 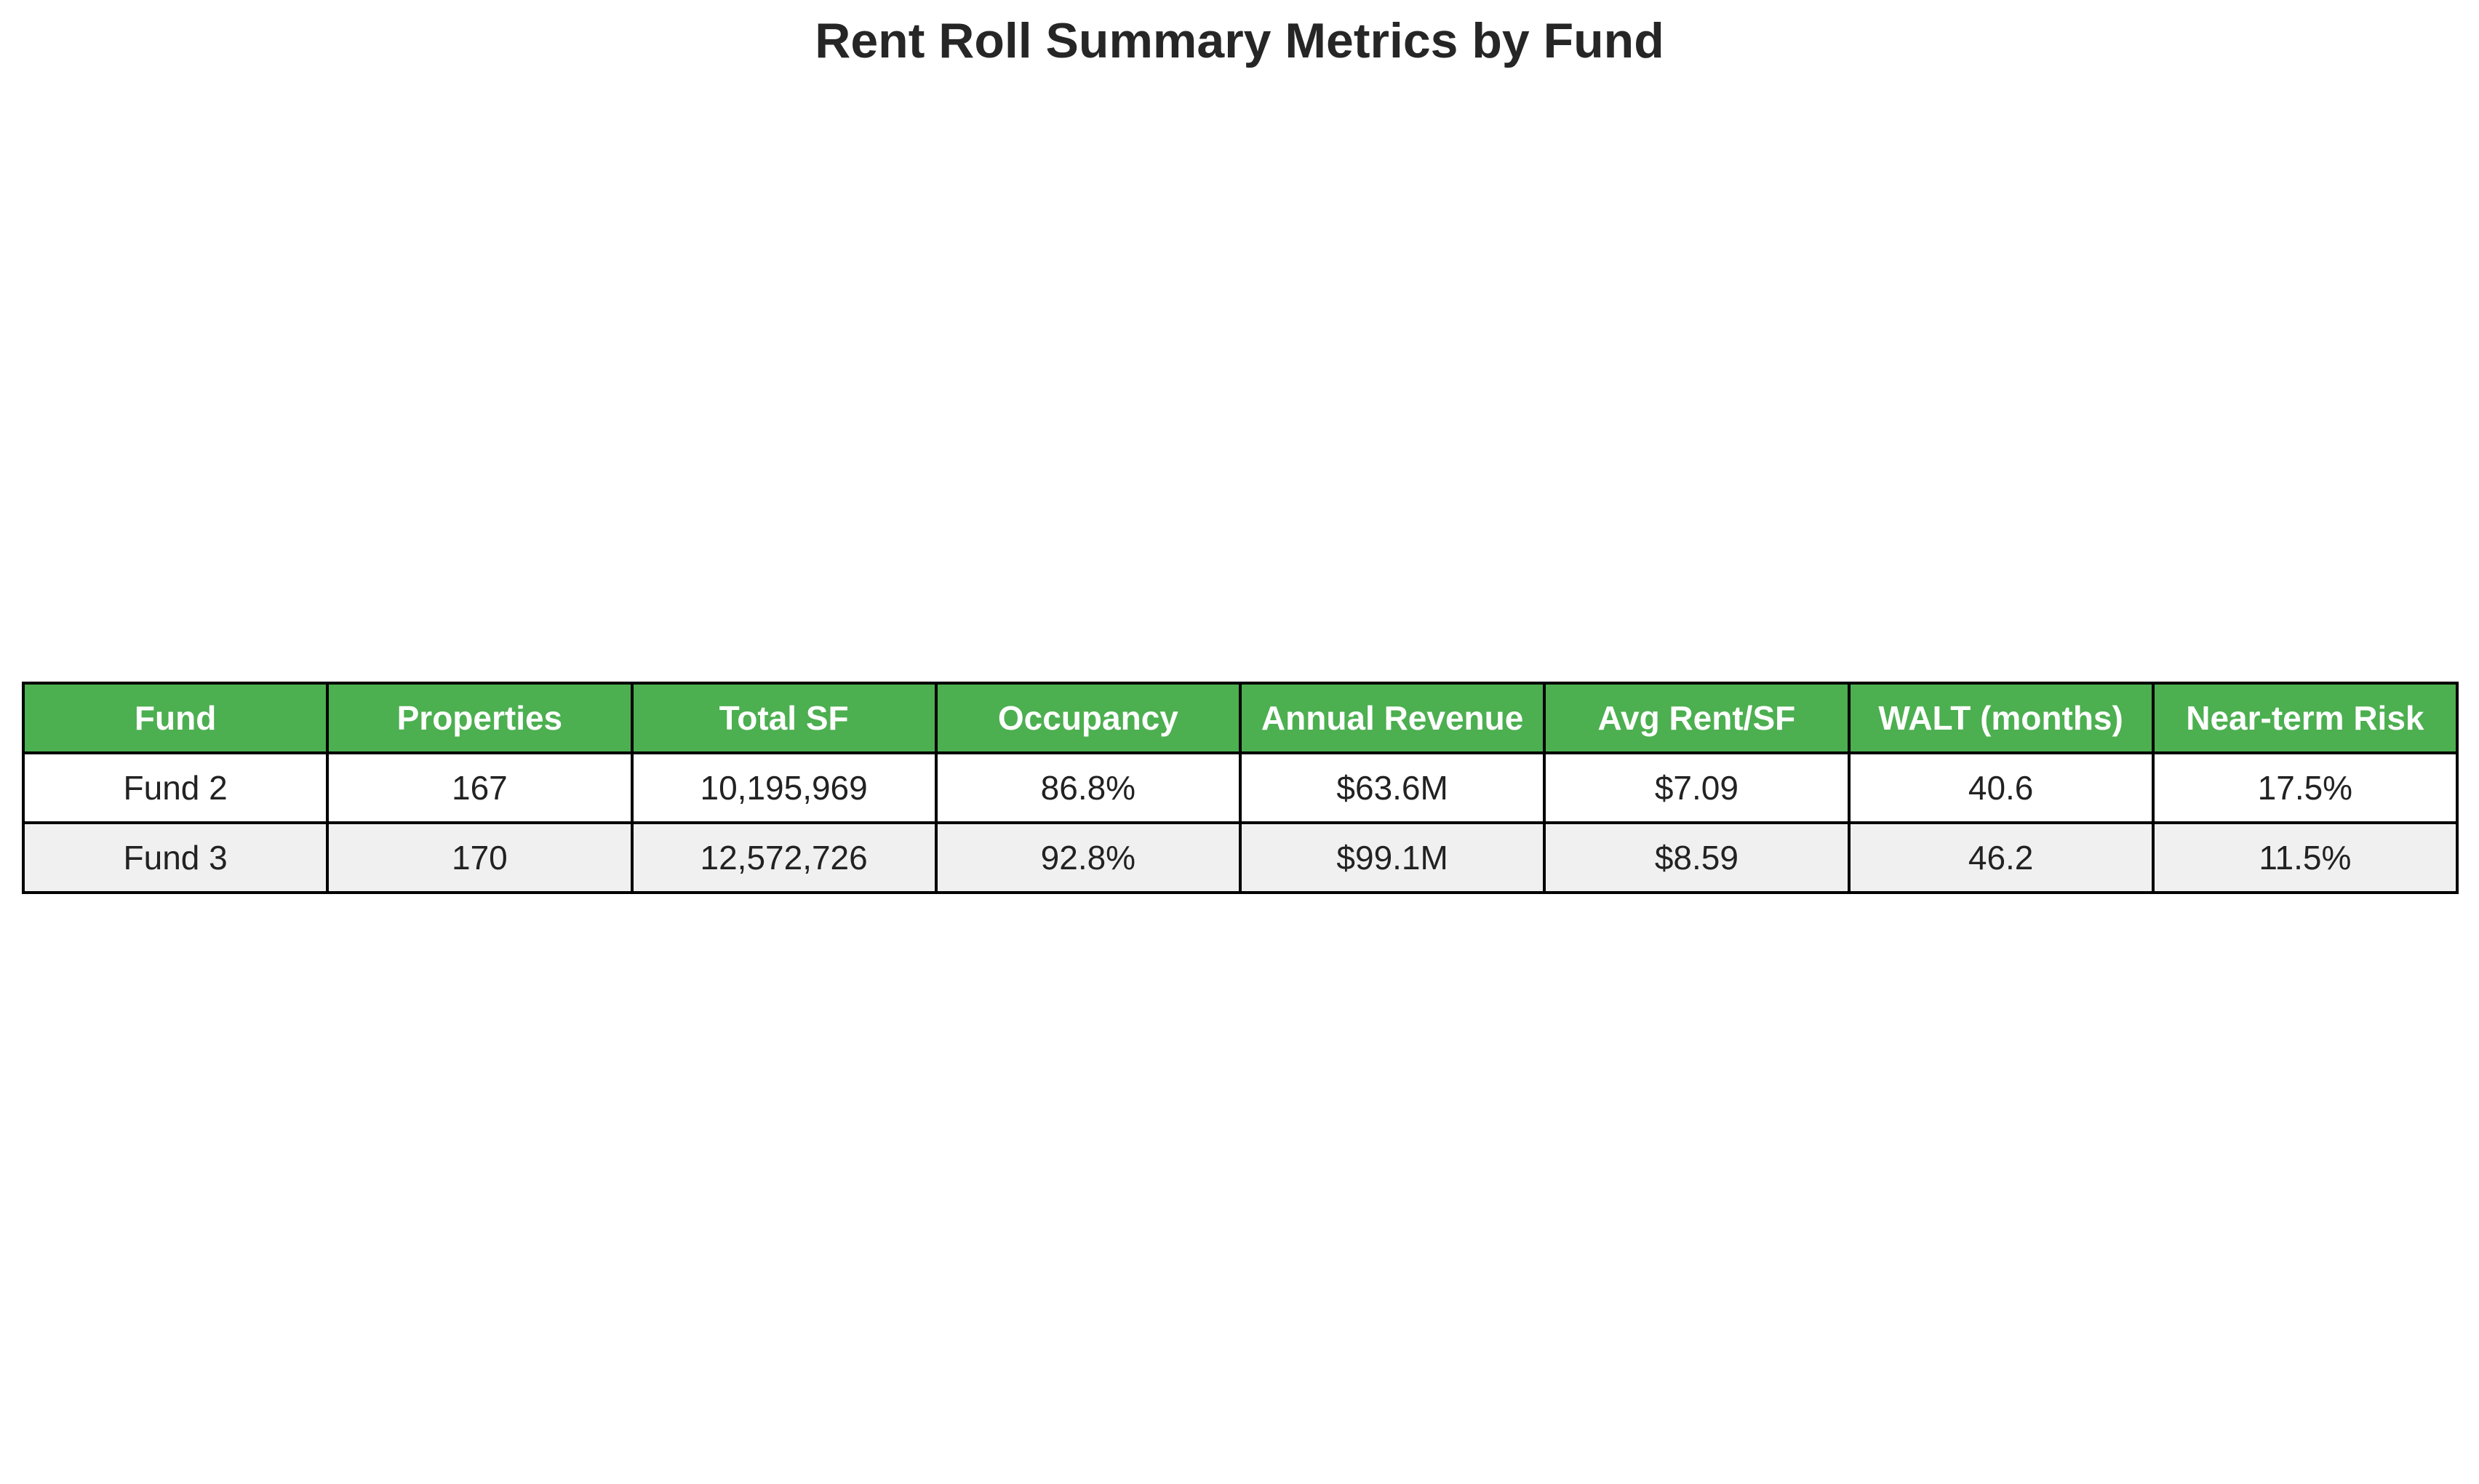 What do you see at coordinates (1088, 718) in the screenshot?
I see `column-header-occupancy: Occupancy` at bounding box center [1088, 718].